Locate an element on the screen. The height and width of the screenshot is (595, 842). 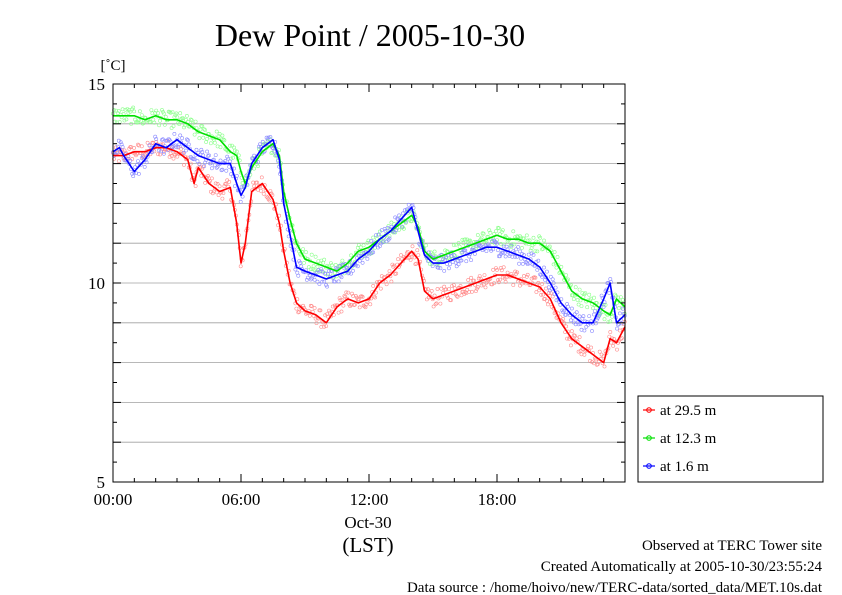
legend-box is located at coordinates (730, 439).